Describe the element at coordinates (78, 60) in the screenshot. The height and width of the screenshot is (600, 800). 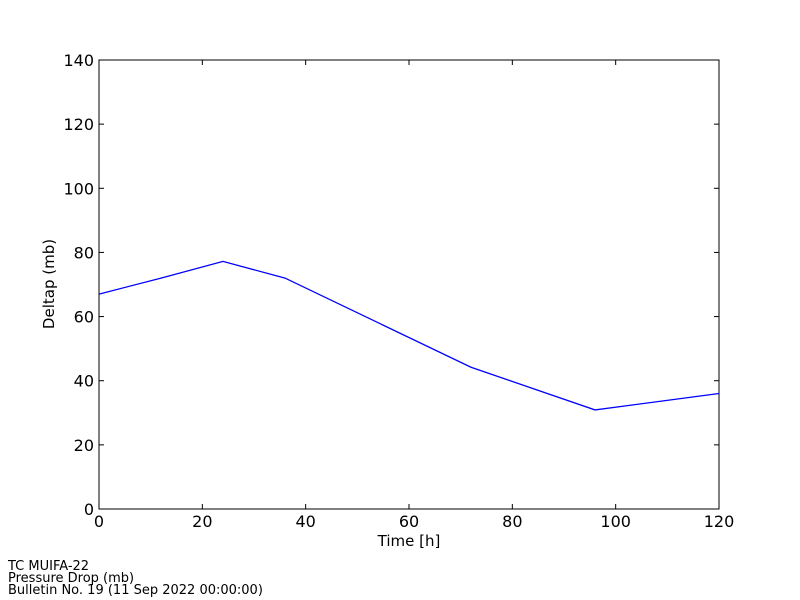
I see `y-tick-label: 140` at that location.